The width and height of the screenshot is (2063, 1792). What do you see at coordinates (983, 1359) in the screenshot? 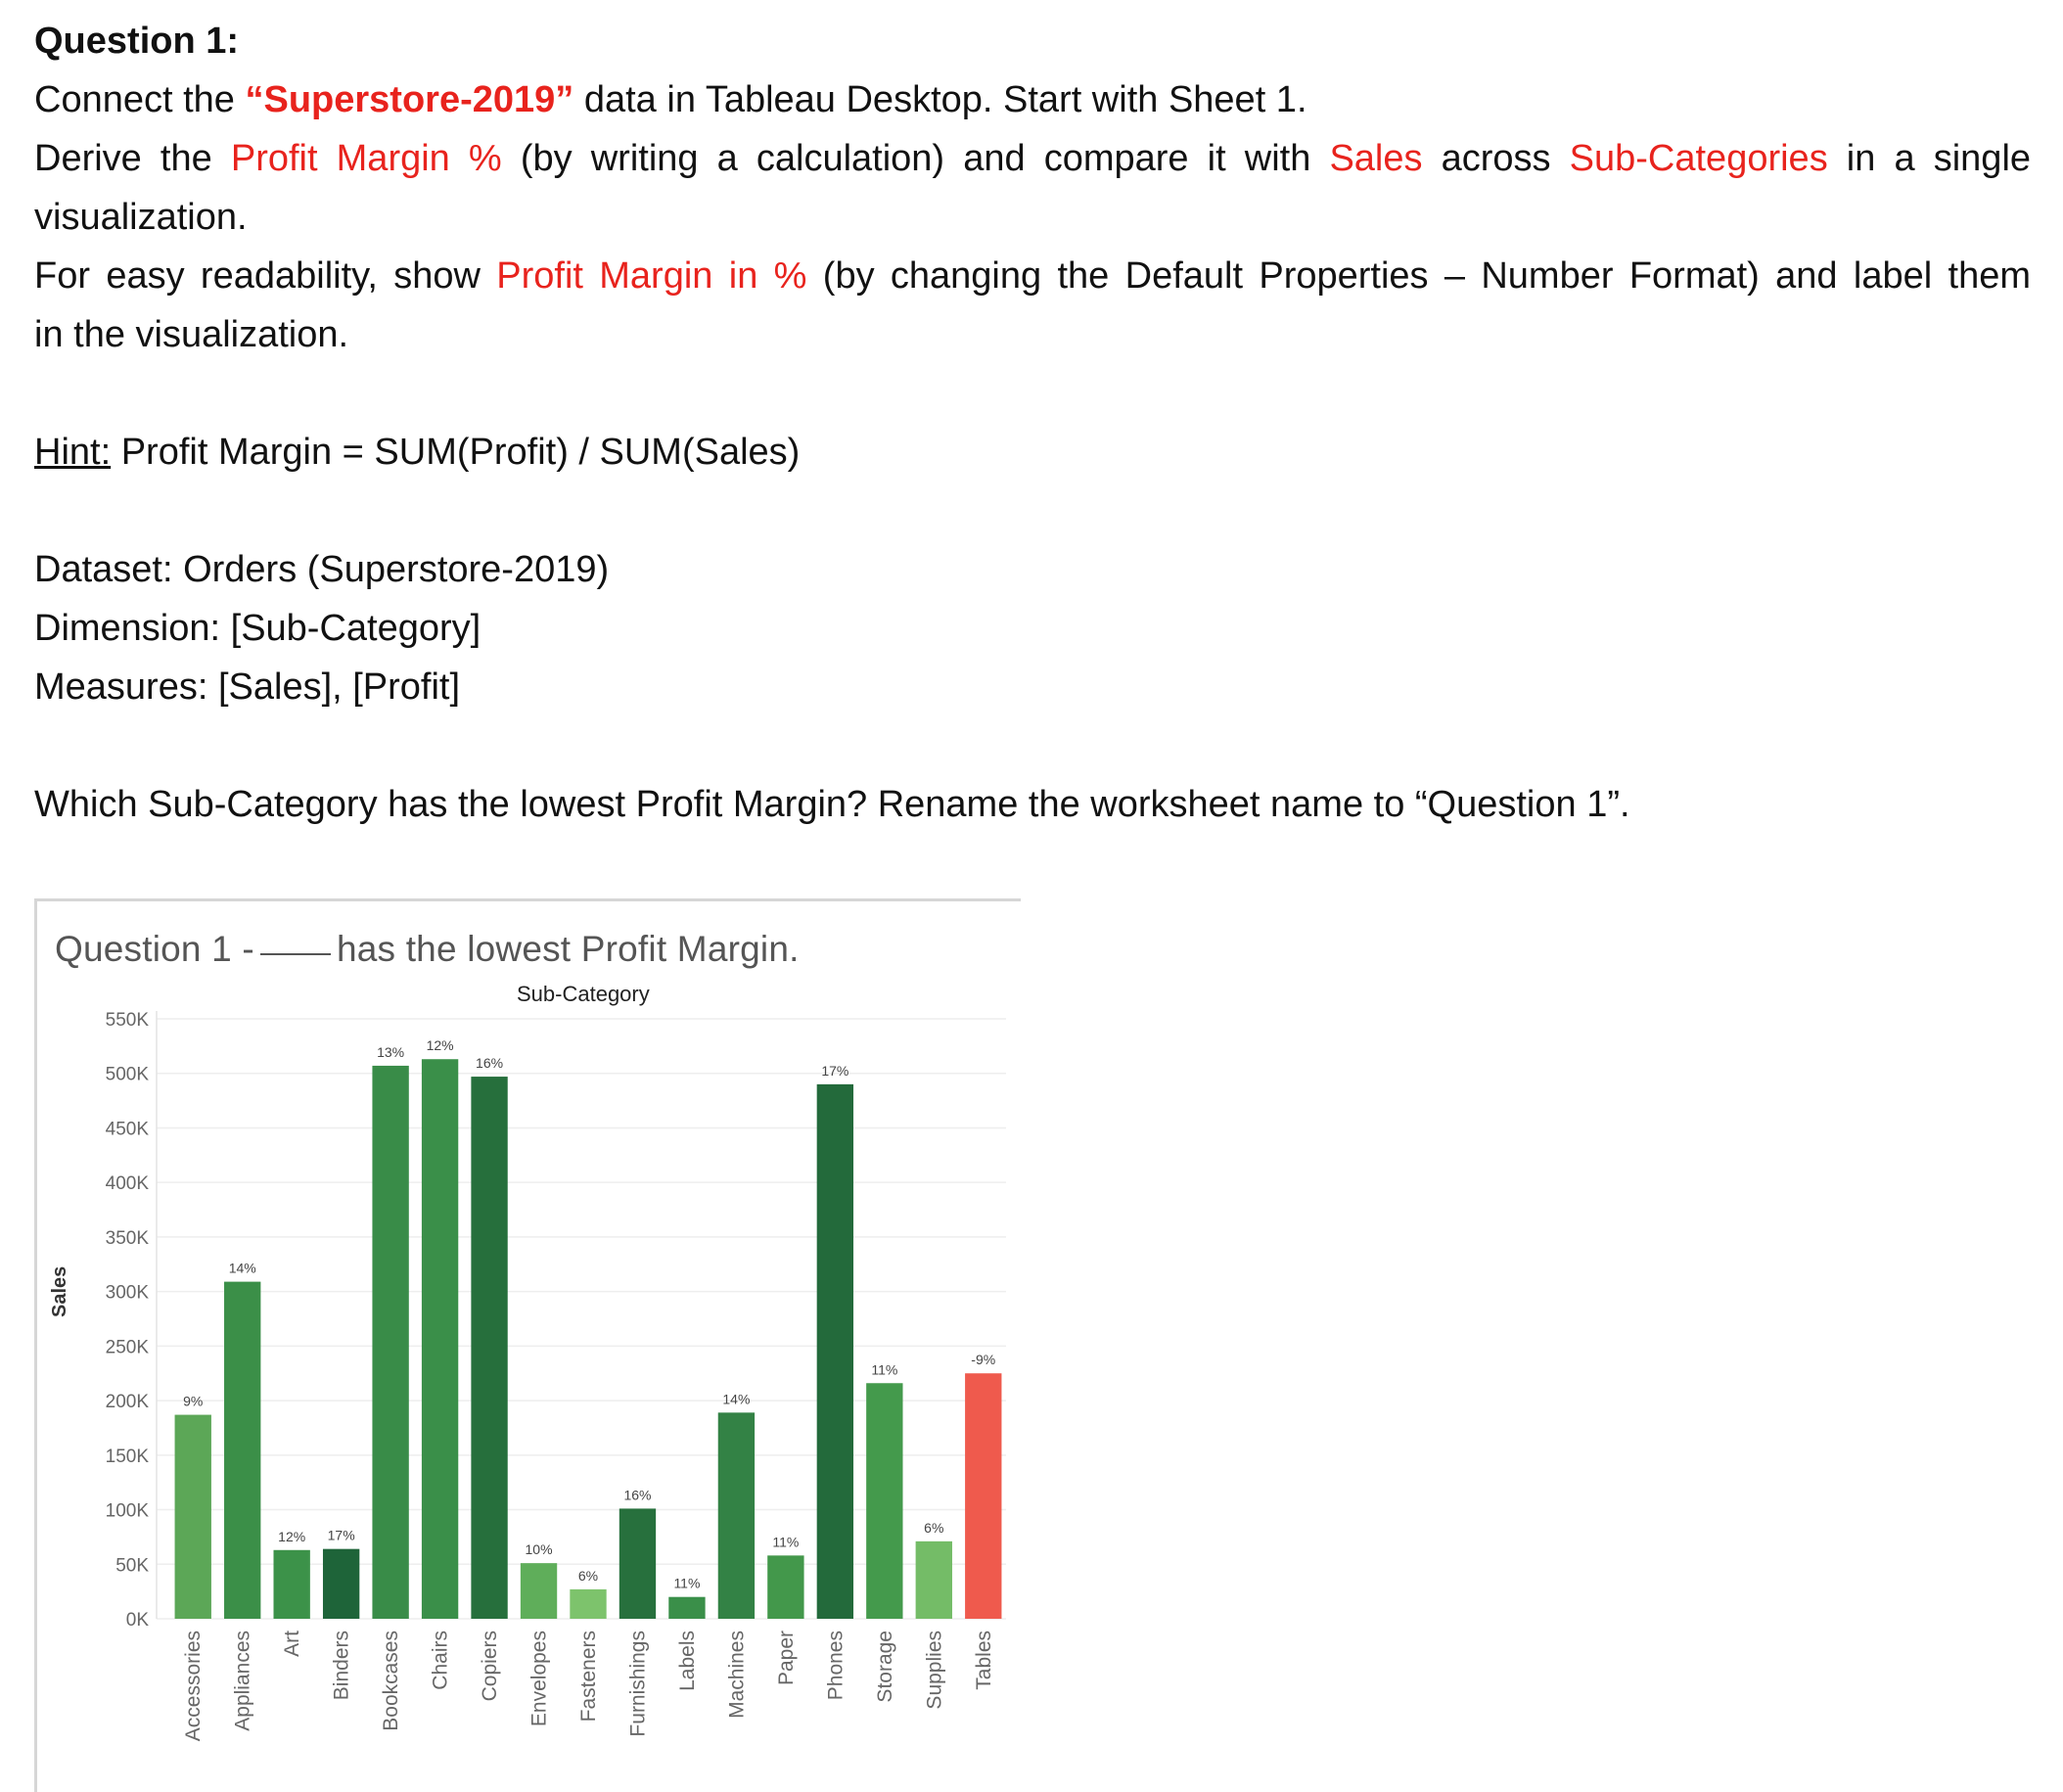
I see `data-label: -9%` at bounding box center [983, 1359].